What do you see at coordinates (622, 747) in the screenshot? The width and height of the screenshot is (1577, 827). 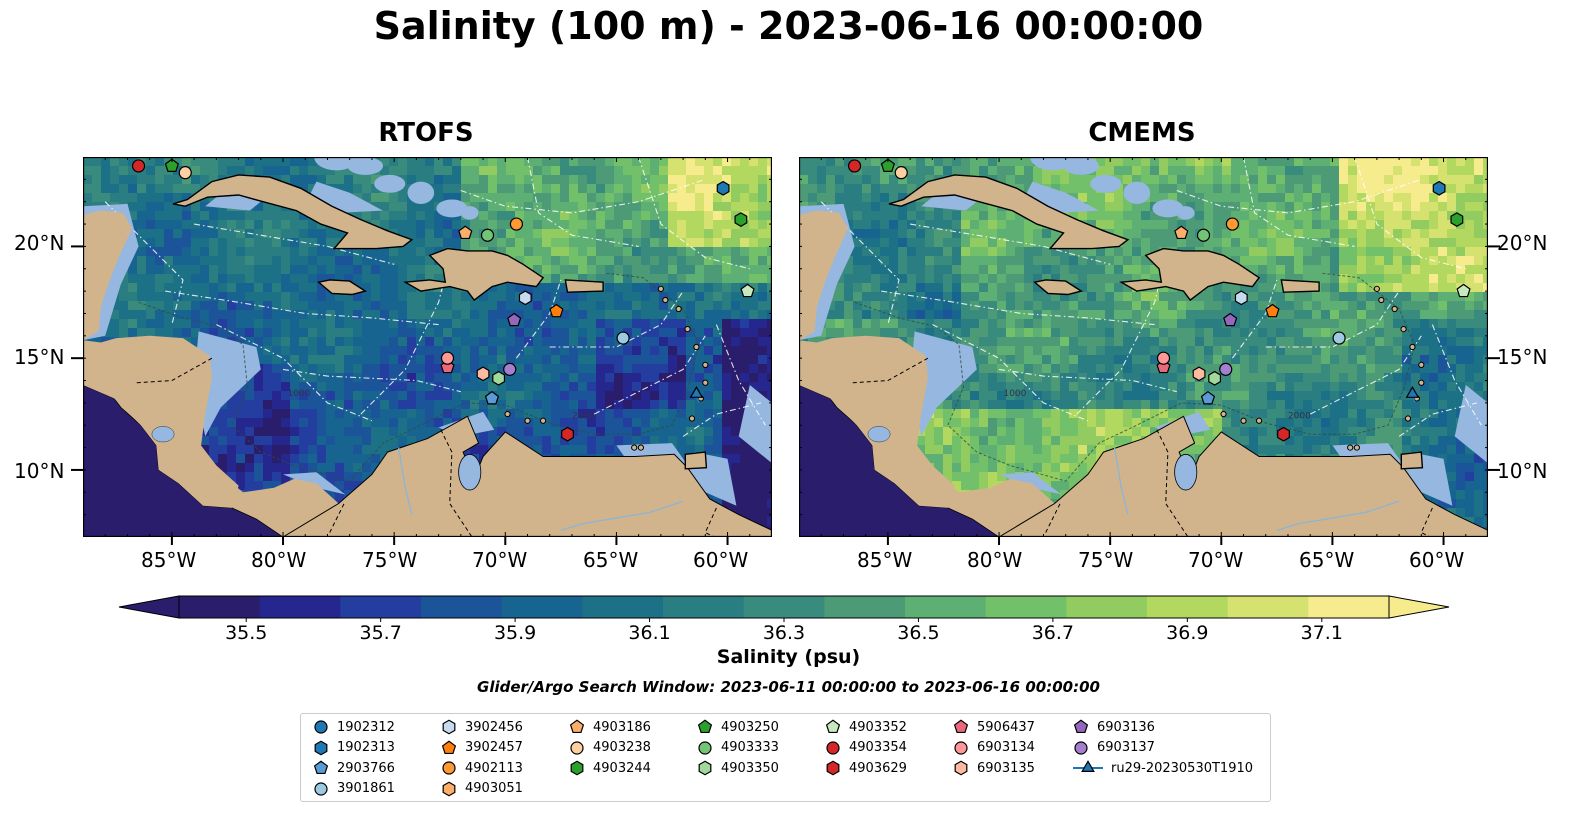 I see `legend-label: 4903238` at bounding box center [622, 747].